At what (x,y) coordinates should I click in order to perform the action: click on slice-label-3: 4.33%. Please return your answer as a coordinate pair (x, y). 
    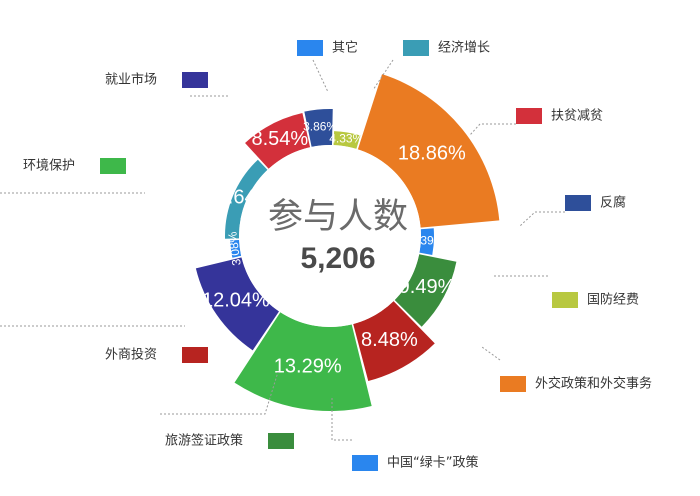
    Looking at the image, I should click on (346, 139).